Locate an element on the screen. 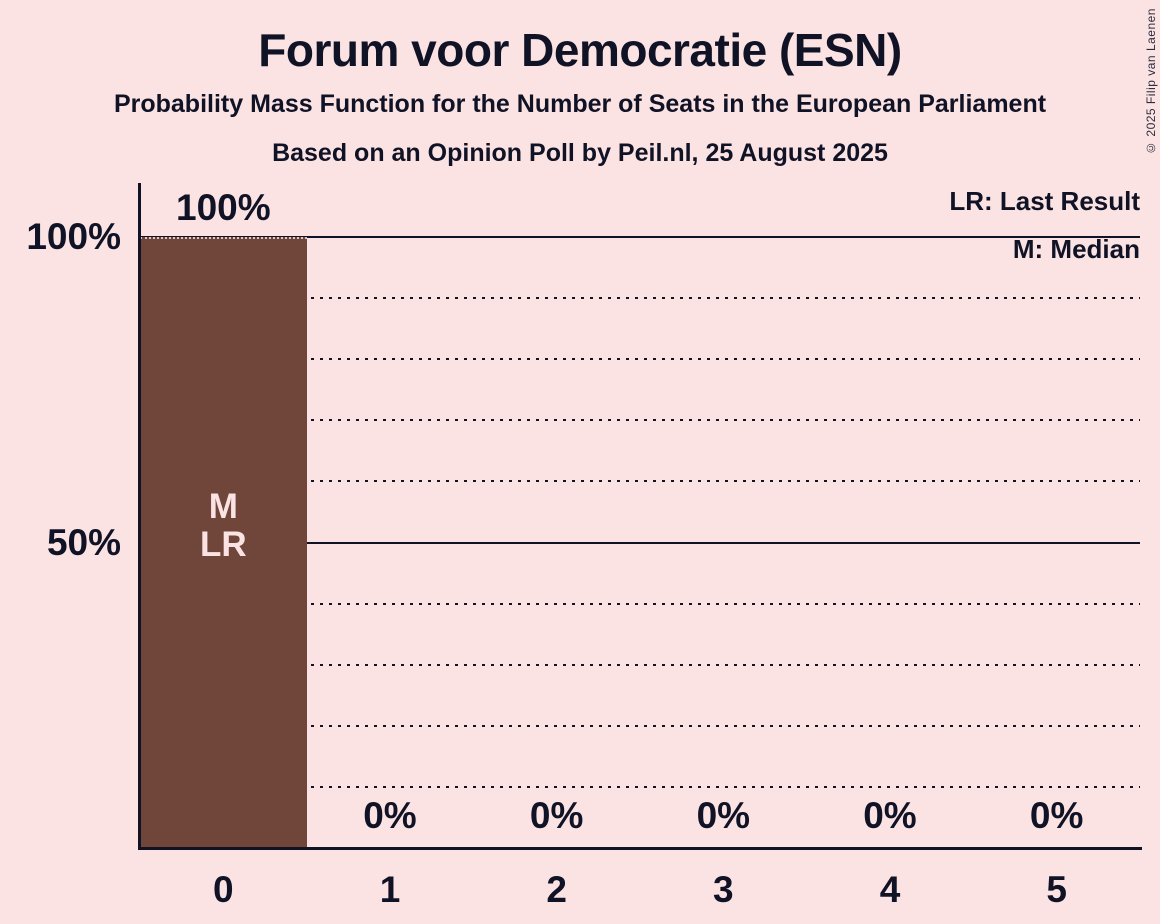  bar-annotation-median-last-result: M LR is located at coordinates (223, 526).